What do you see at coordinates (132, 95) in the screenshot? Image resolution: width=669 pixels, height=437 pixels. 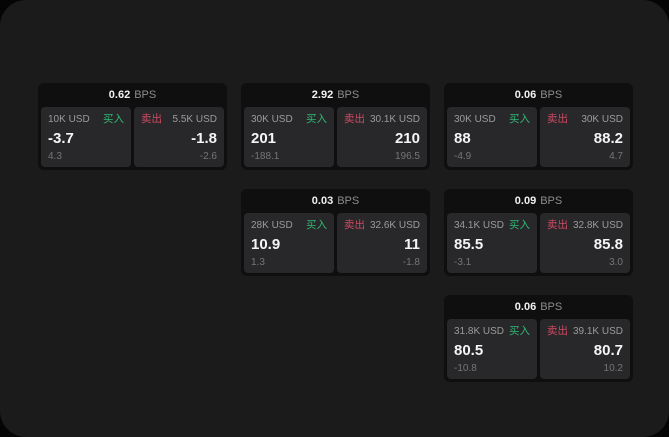 I see `bps-header: 0.62 BPS` at bounding box center [132, 95].